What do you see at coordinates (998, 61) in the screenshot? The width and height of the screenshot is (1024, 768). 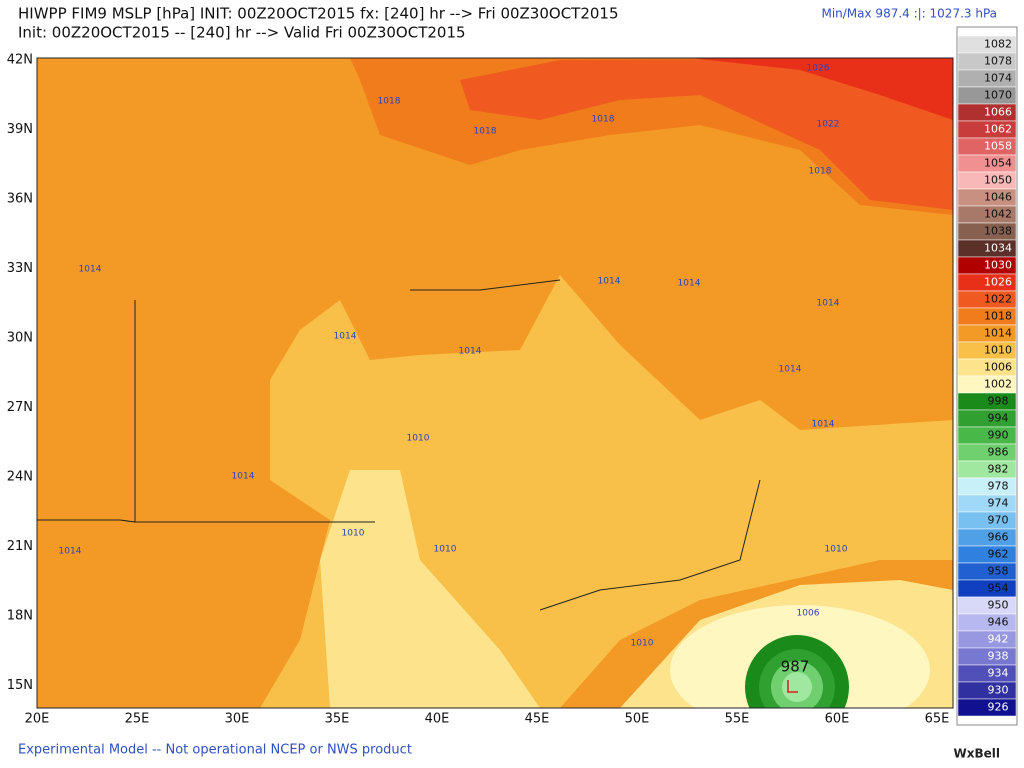 I see `colorbar-label: 1078` at bounding box center [998, 61].